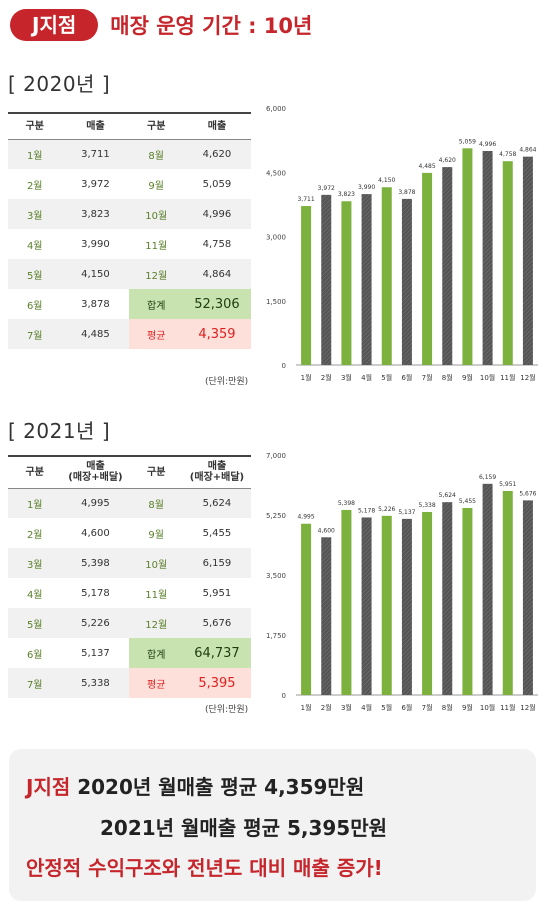 Image resolution: width=545 pixels, height=909 pixels. I want to click on y-tick-label: 4,500, so click(276, 173).